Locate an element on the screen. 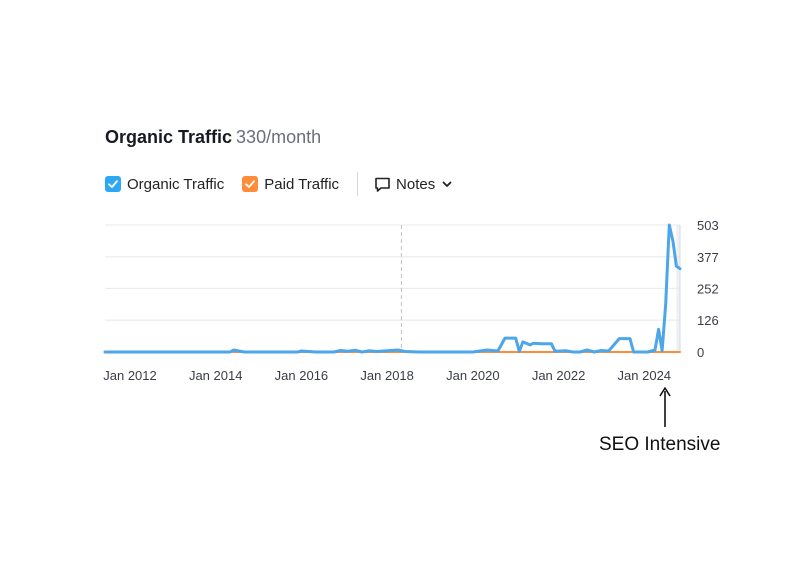 The height and width of the screenshot is (572, 800). y-tick-label: 0 is located at coordinates (700, 352).